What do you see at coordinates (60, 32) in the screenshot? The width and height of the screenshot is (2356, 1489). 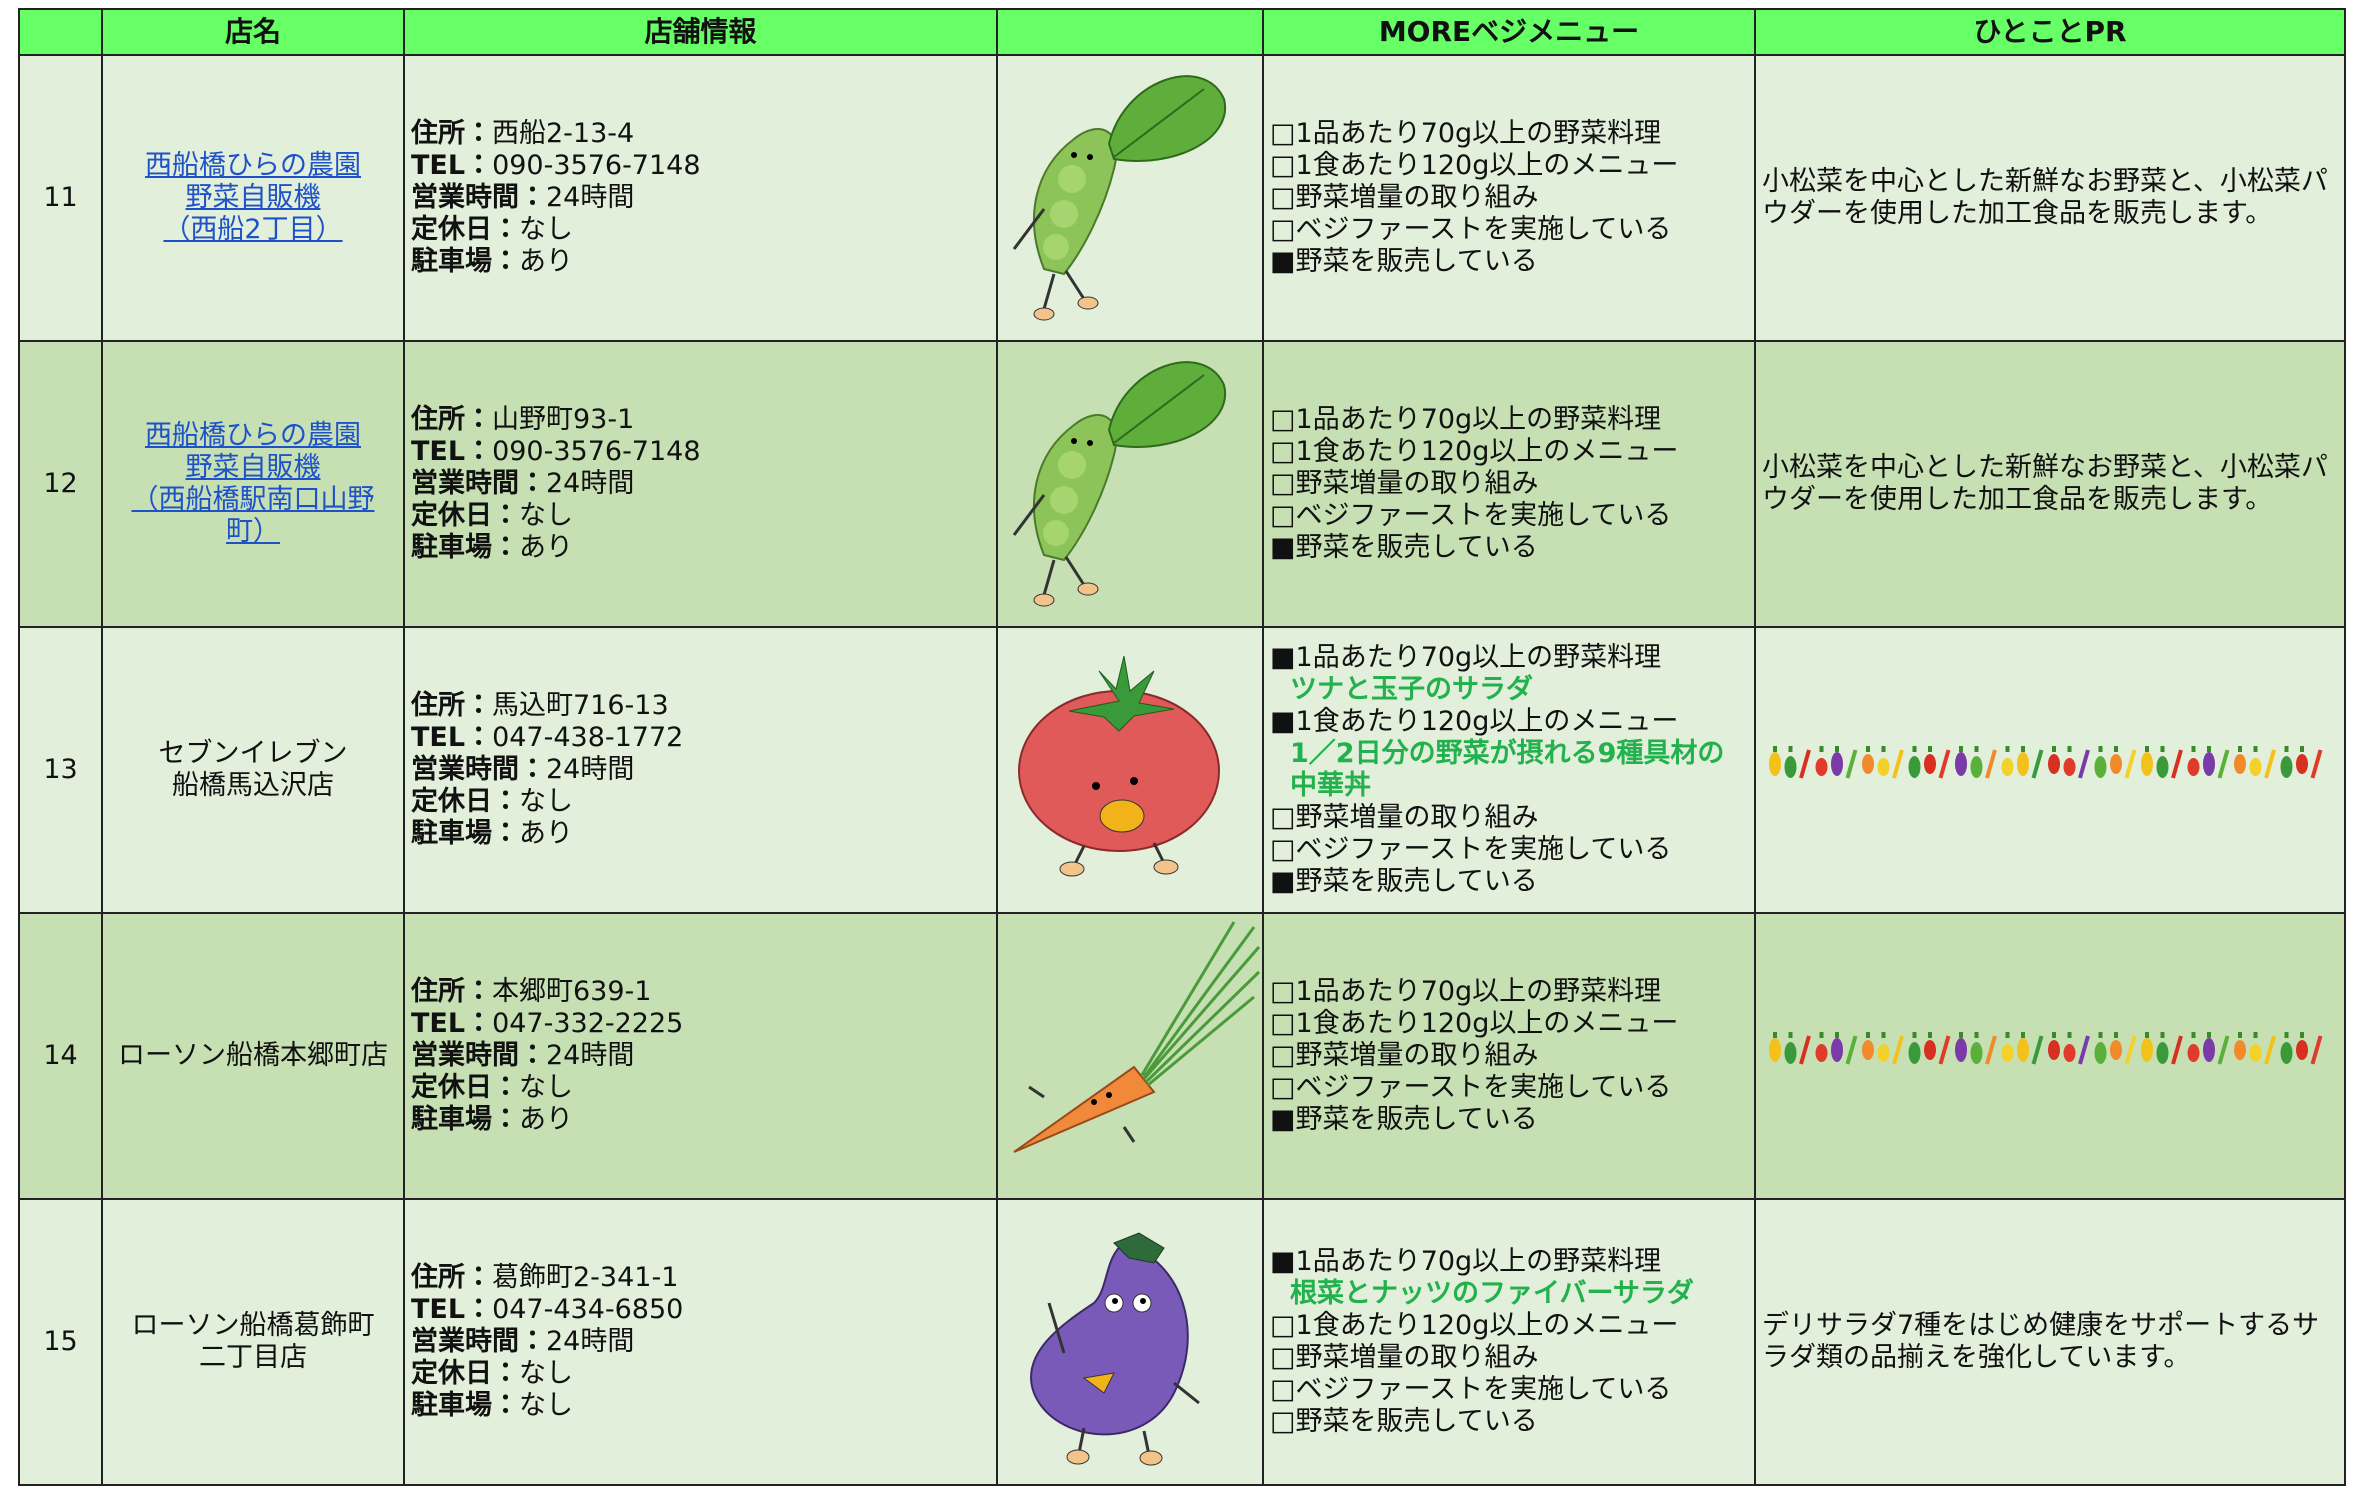 I see `header-cell` at bounding box center [60, 32].